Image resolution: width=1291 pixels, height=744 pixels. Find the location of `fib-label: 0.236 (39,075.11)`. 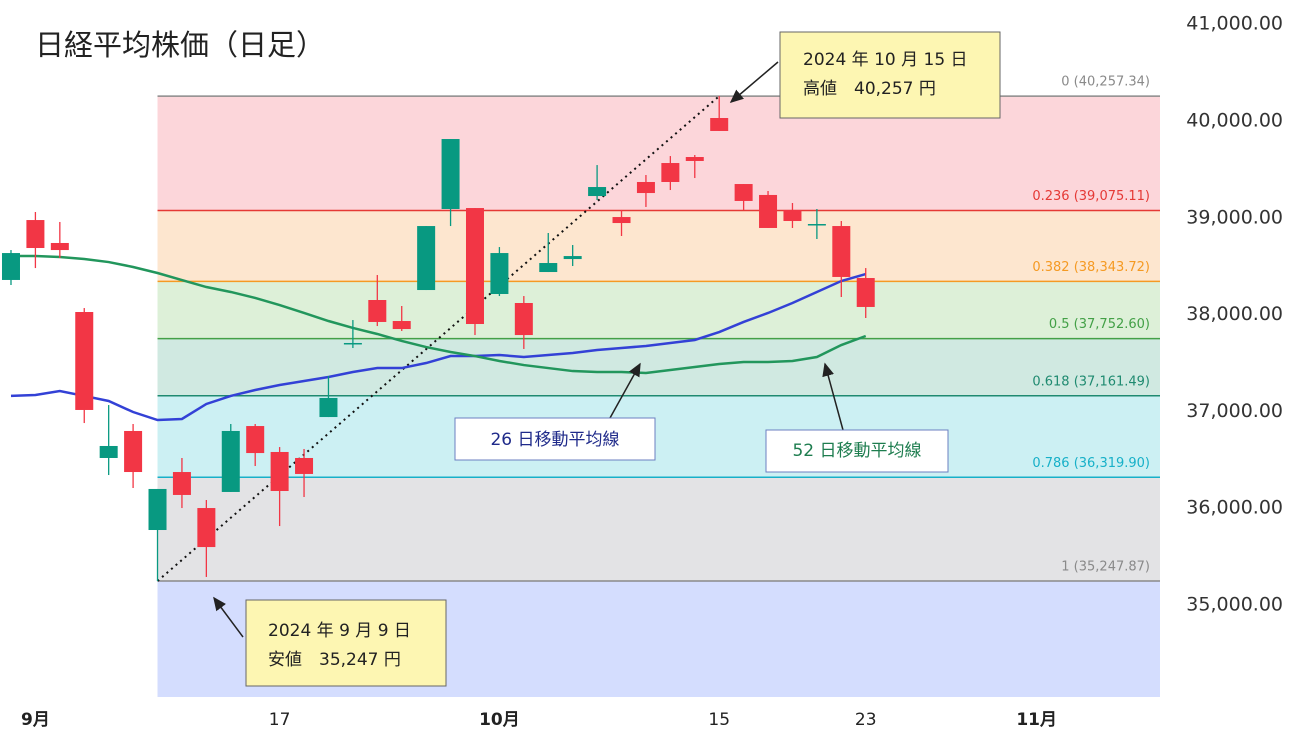

fib-label: 0.236 (39,075.11) is located at coordinates (1091, 196).